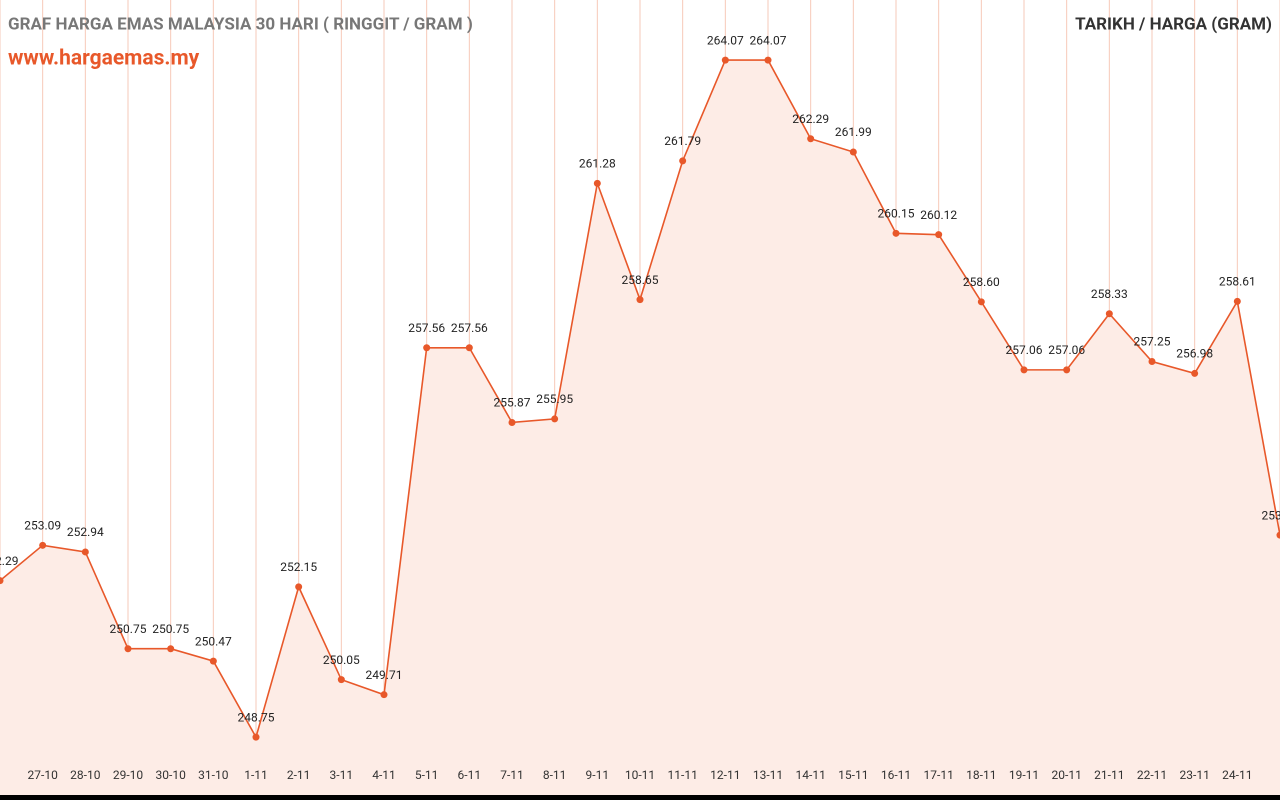 This screenshot has height=800, width=1280. I want to click on x-tick-label: 4-11, so click(384, 775).